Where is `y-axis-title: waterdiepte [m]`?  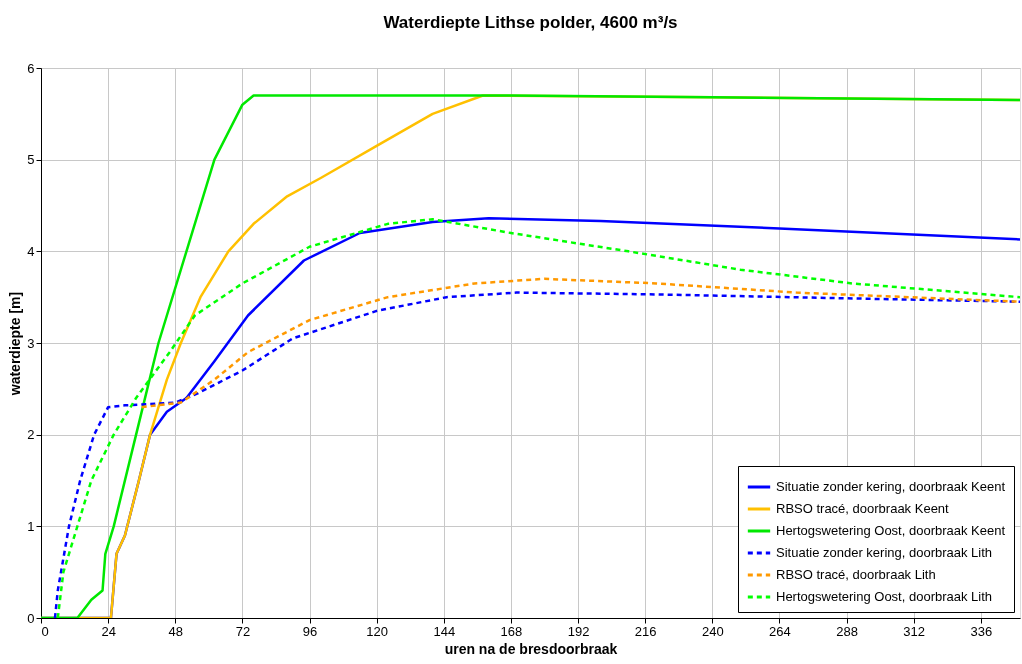 y-axis-title: waterdiepte [m] is located at coordinates (15, 344).